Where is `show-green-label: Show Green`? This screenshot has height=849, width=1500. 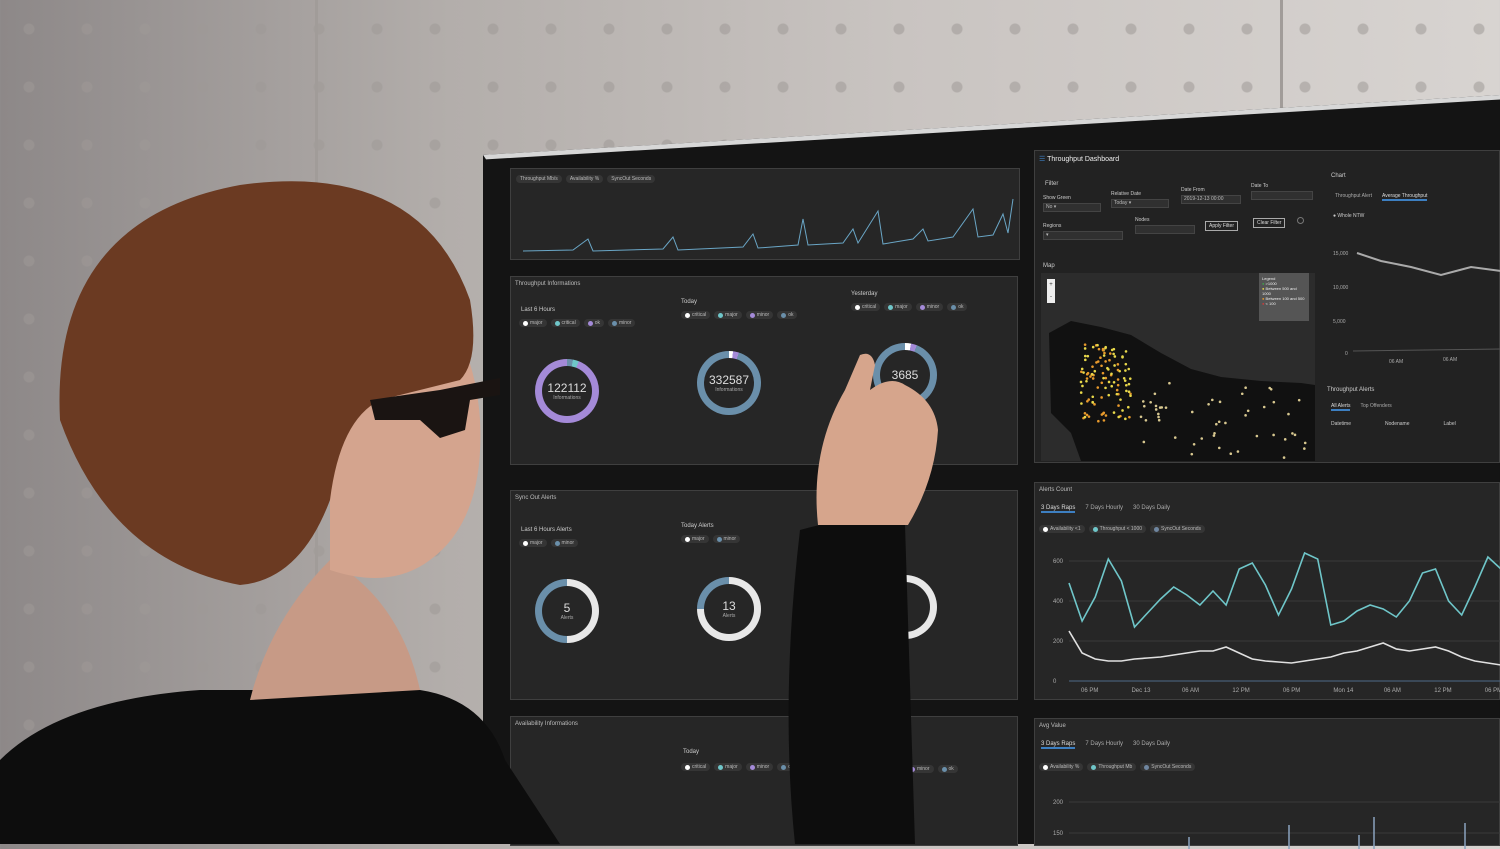
show-green-label: Show Green is located at coordinates (1057, 198).